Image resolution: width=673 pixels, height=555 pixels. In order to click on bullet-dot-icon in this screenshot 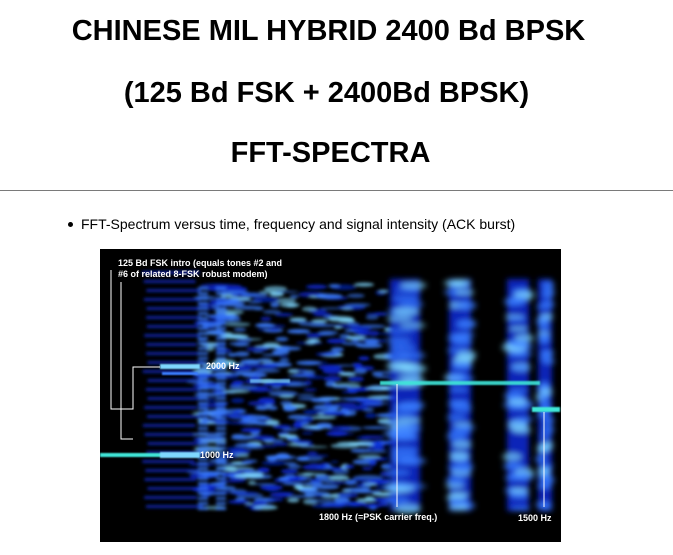, I will do `click(70, 224)`.